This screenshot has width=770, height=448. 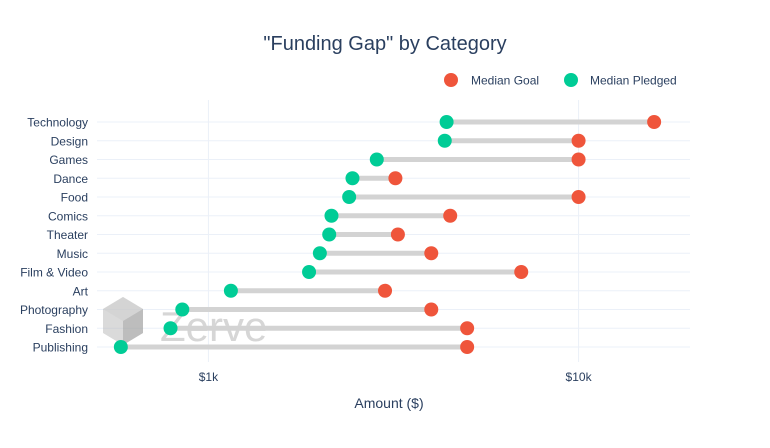 I want to click on y-tick-label-design: Design, so click(x=69, y=141).